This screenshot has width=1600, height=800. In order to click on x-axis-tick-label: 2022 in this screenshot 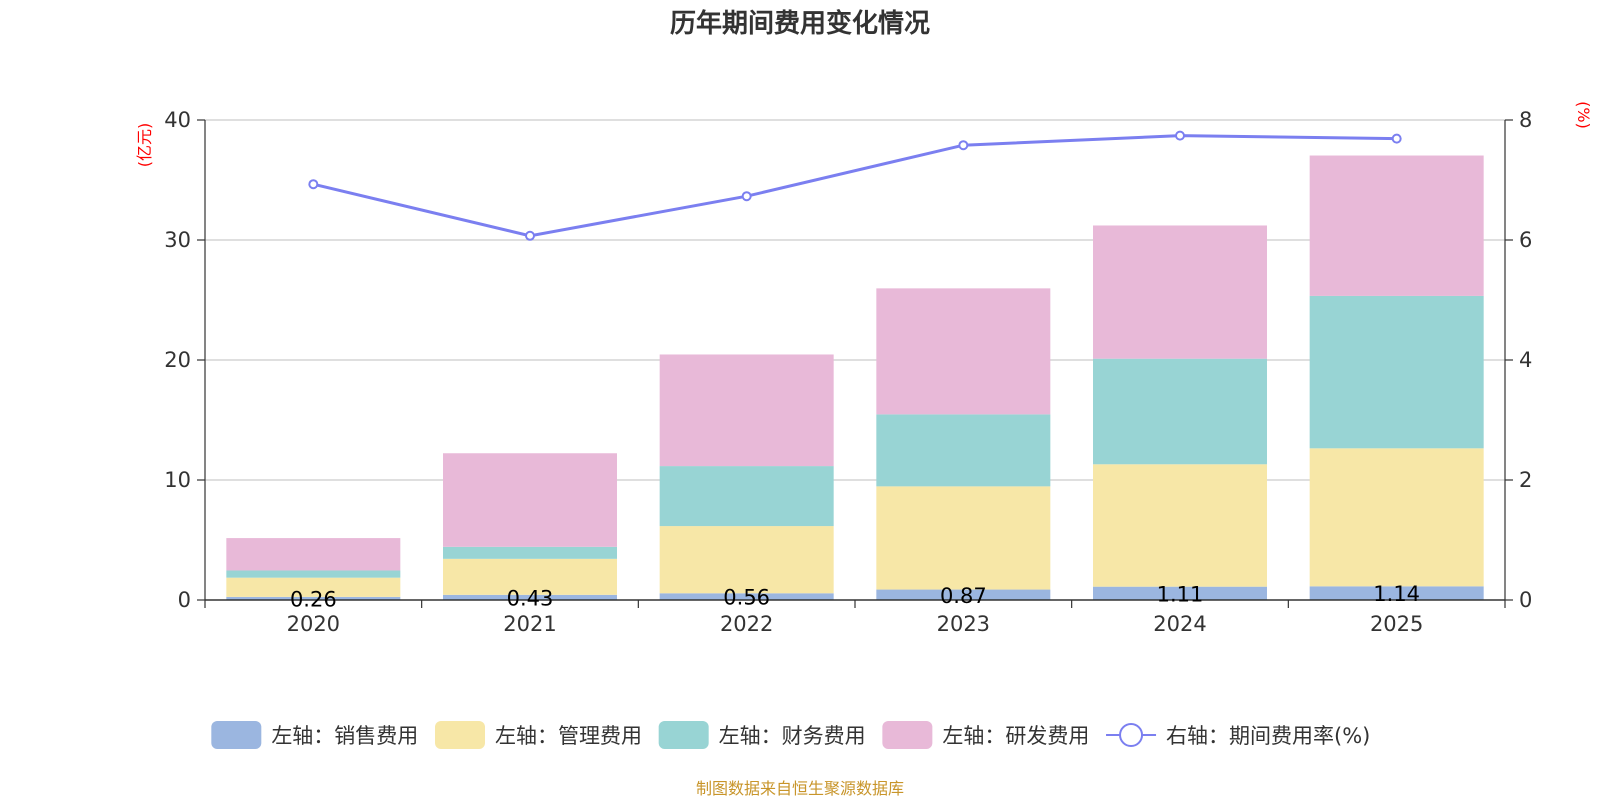, I will do `click(746, 624)`.